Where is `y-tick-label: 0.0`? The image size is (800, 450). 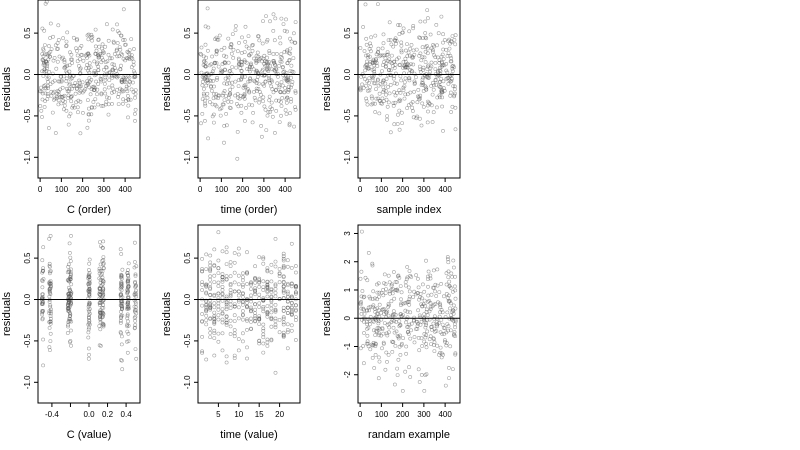
y-tick-label: 0.0 is located at coordinates (27, 299).